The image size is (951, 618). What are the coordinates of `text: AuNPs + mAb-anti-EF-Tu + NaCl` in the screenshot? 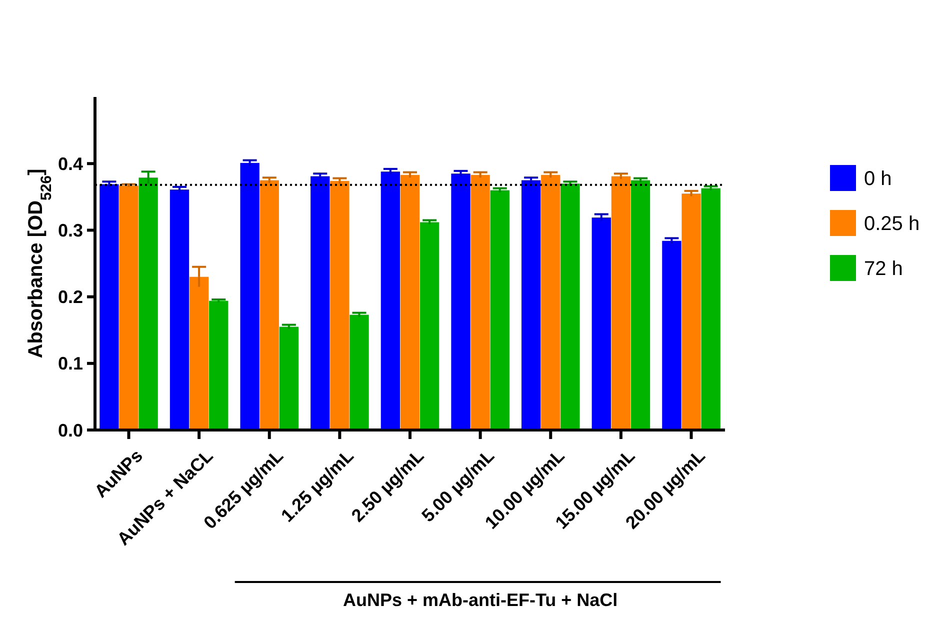 It's located at (480, 600).